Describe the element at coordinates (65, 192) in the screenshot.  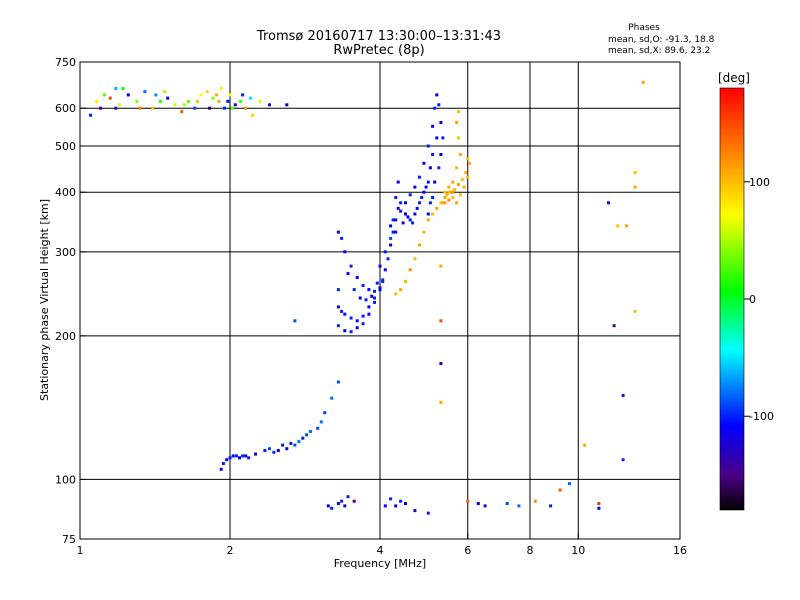
I see `y-tick-label: 400` at that location.